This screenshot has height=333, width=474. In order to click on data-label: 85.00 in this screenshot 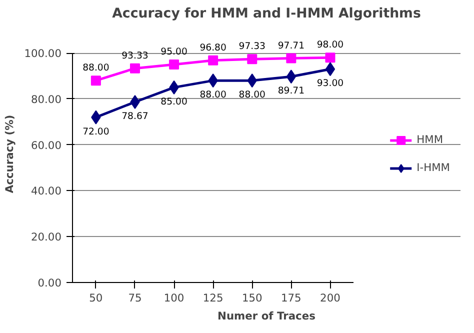, I will do `click(174, 102)`.